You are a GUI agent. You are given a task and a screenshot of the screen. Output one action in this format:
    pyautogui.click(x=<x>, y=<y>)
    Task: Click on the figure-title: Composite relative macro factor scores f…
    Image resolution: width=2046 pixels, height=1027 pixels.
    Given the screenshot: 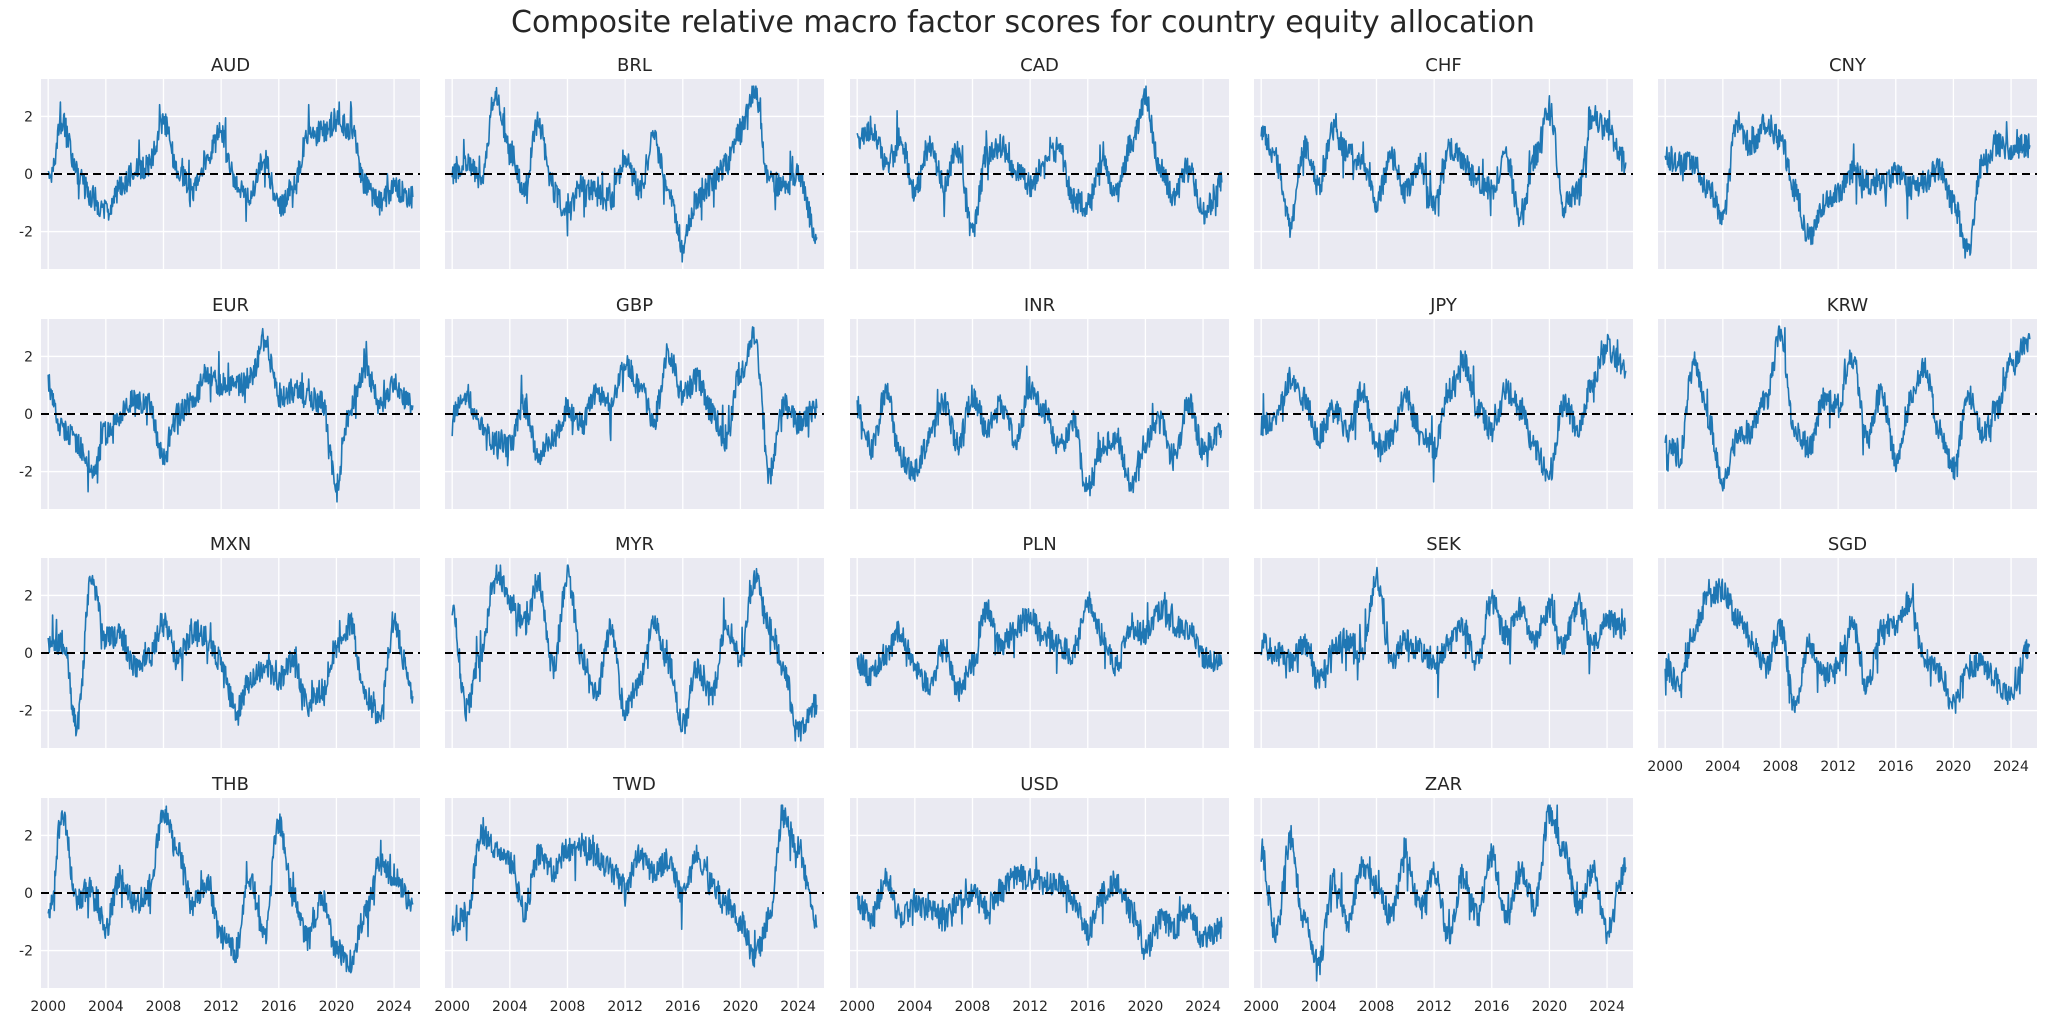 What is the action you would take?
    pyautogui.click(x=1023, y=22)
    